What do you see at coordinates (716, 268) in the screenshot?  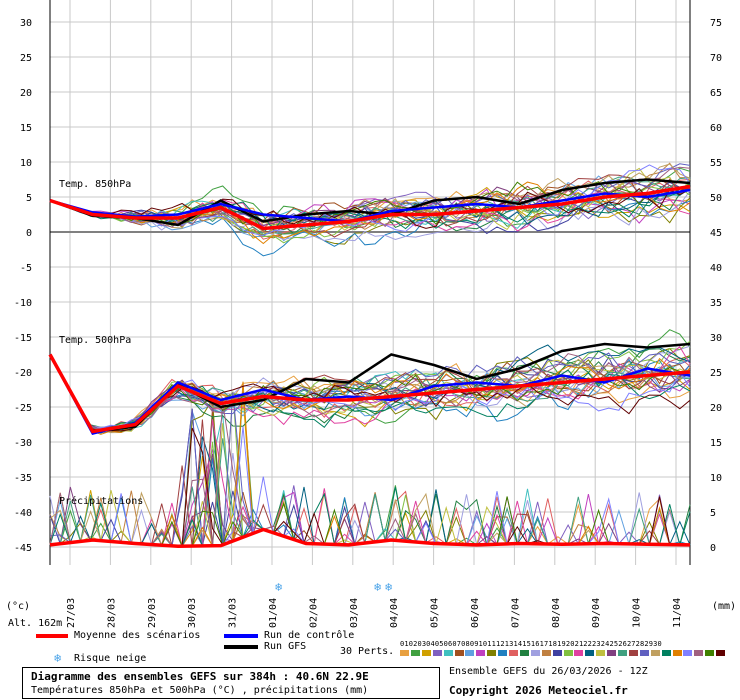 I see `right-tick-label: 40` at bounding box center [716, 268].